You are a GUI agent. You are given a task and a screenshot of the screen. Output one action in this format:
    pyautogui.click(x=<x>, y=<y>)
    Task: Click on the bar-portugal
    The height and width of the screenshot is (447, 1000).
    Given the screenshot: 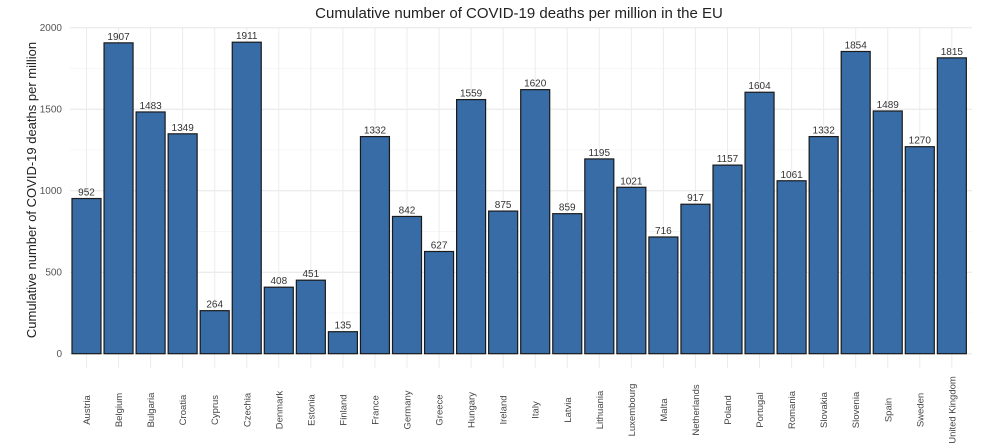 What is the action you would take?
    pyautogui.click(x=759, y=223)
    